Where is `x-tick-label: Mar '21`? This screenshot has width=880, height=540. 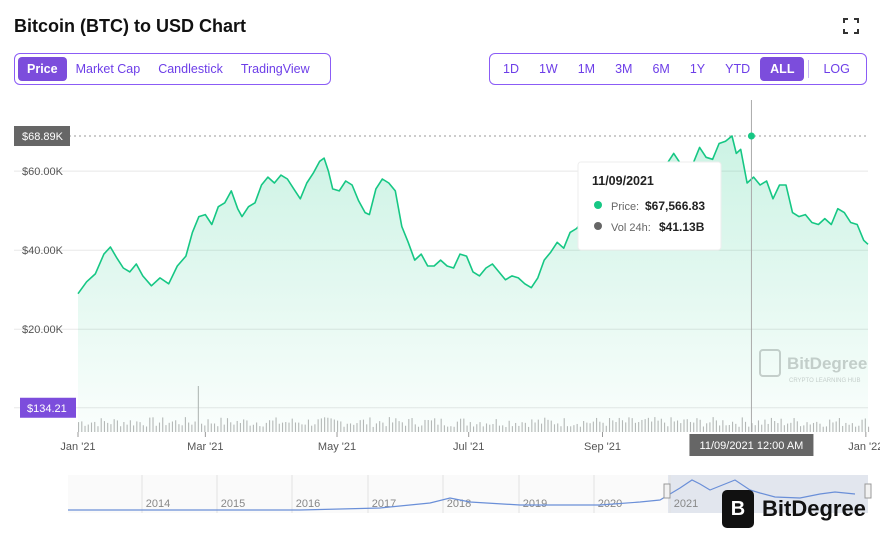 x-tick-label: Mar '21 is located at coordinates (205, 447).